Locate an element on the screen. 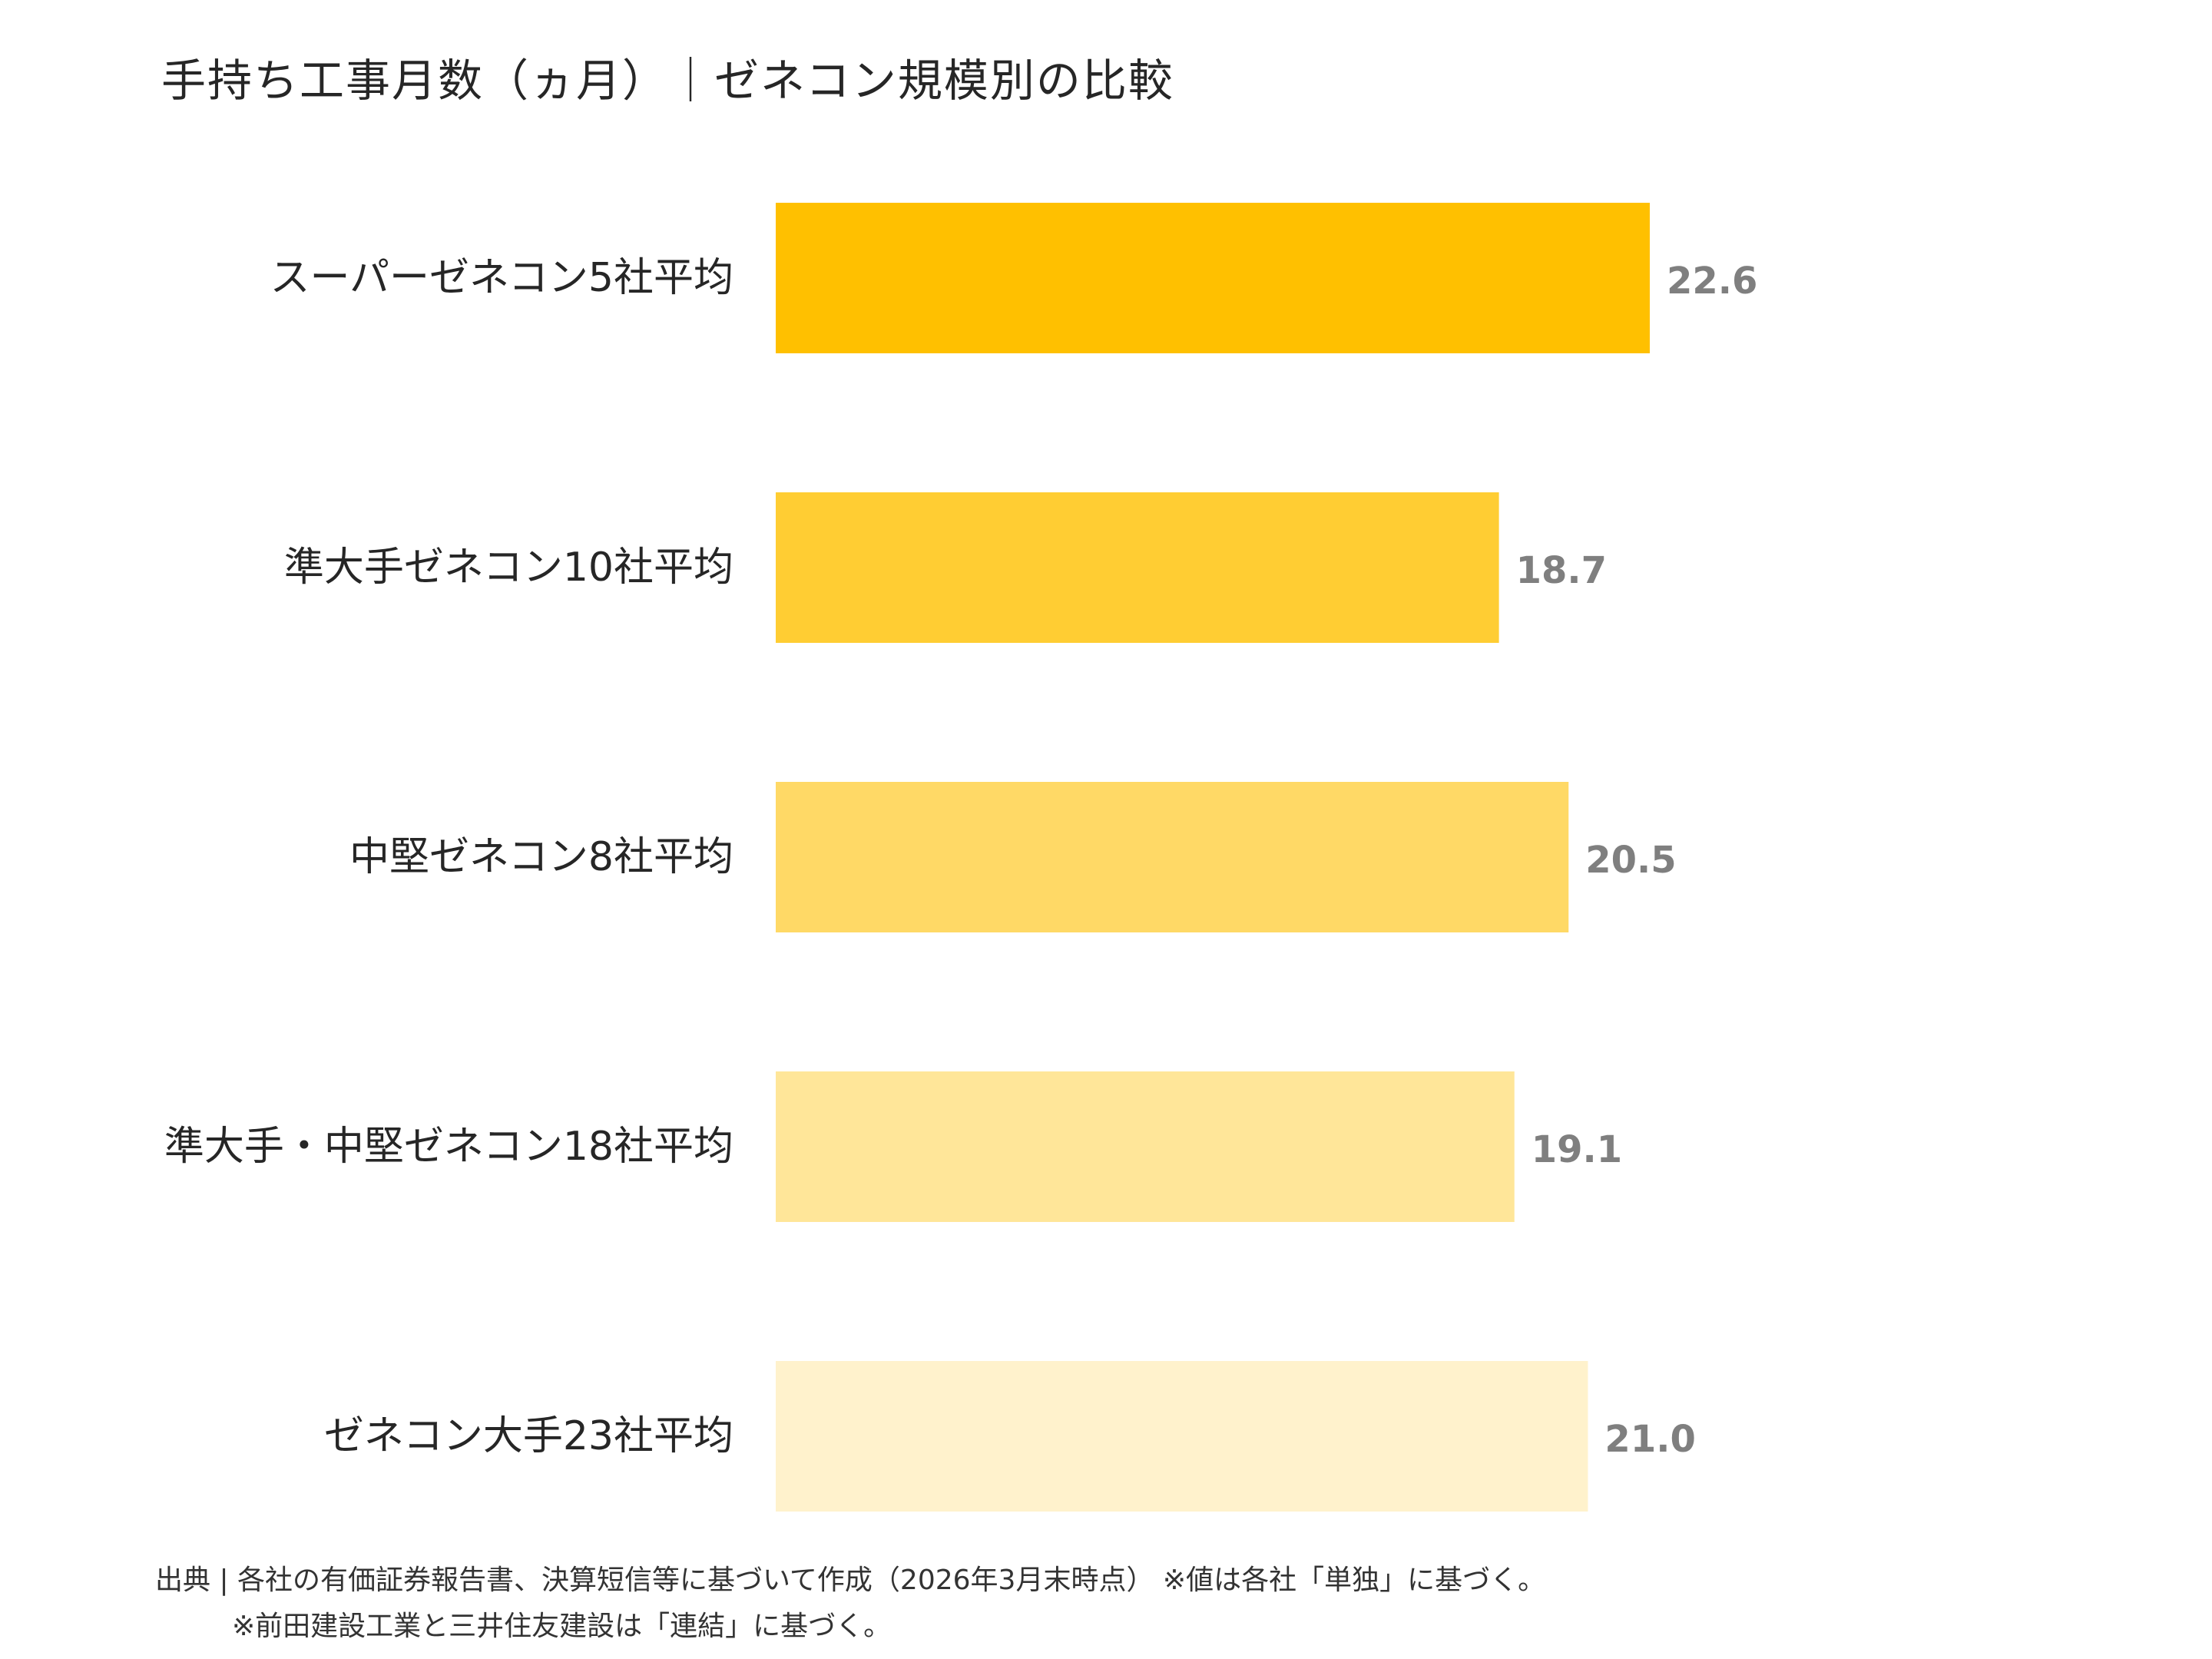 Image resolution: width=2212 pixels, height=1659 pixels. value-label-3: 20.5 is located at coordinates (1631, 861).